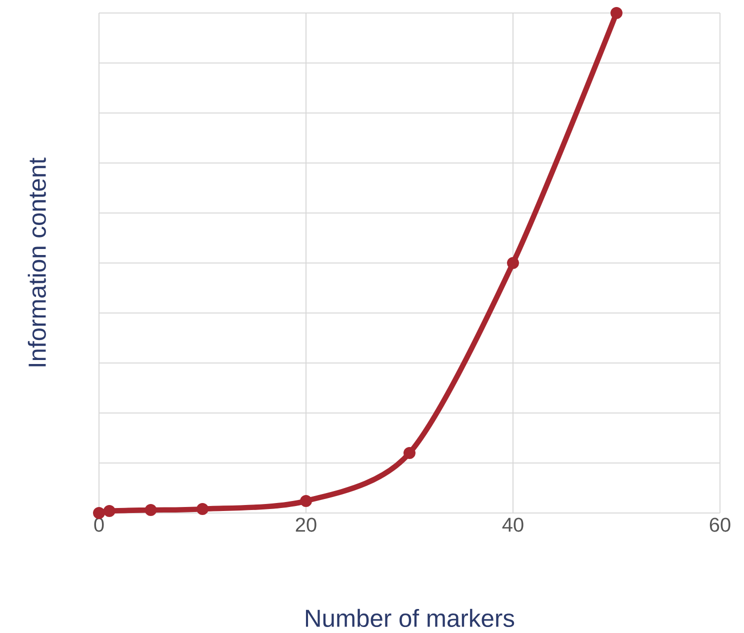 The image size is (744, 633). I want to click on y-axis-title: Information content, so click(37, 262).